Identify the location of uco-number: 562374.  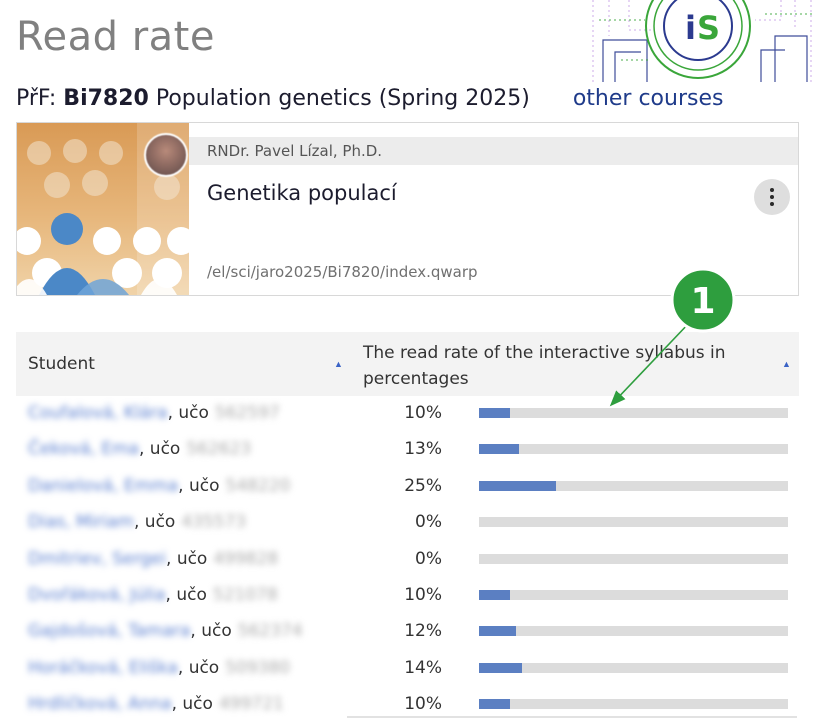
(270, 631).